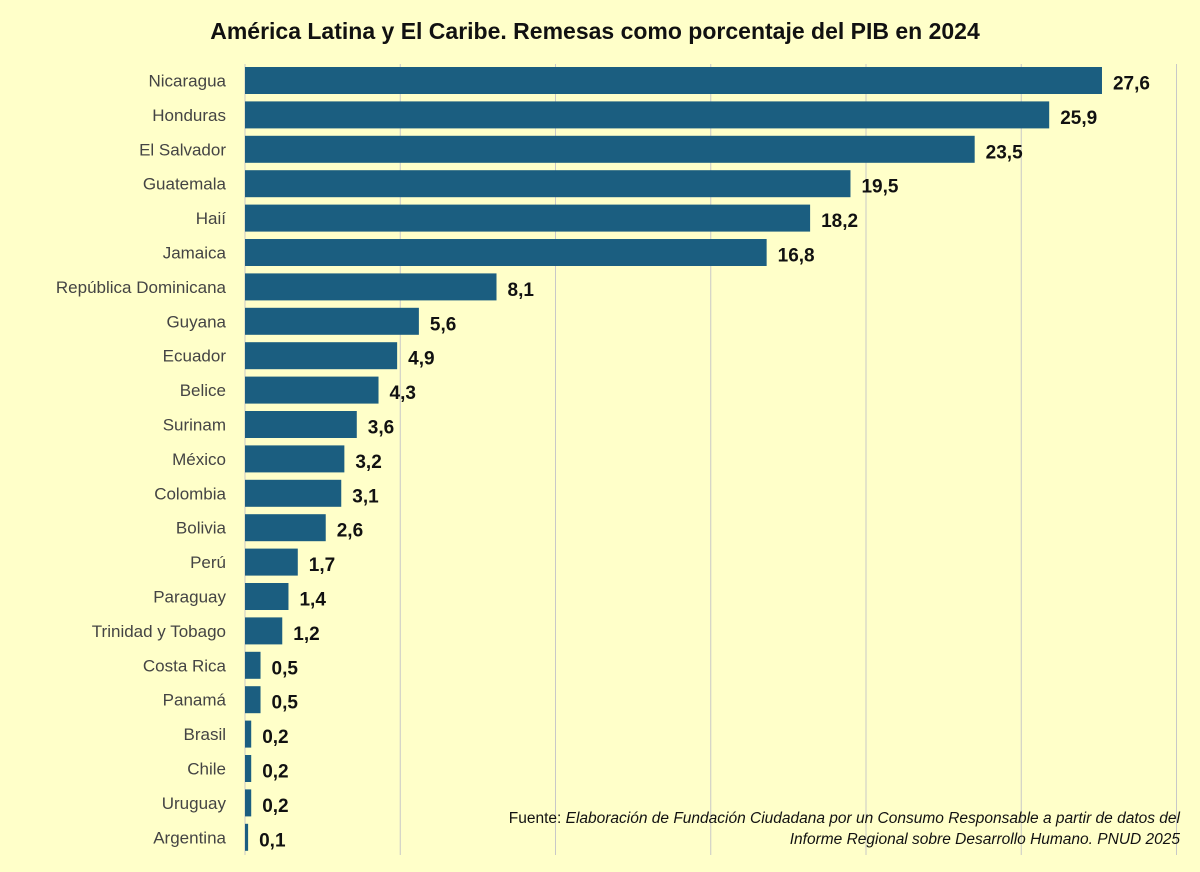 The width and height of the screenshot is (1200, 872). What do you see at coordinates (796, 256) in the screenshot?
I see `data-label: 16,8` at bounding box center [796, 256].